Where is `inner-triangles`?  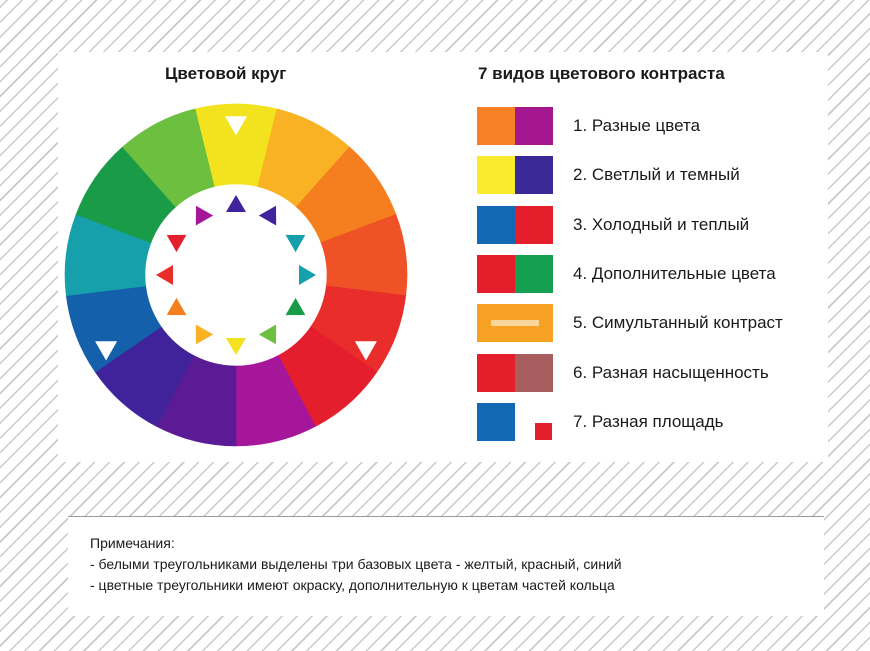 inner-triangles is located at coordinates (236, 275).